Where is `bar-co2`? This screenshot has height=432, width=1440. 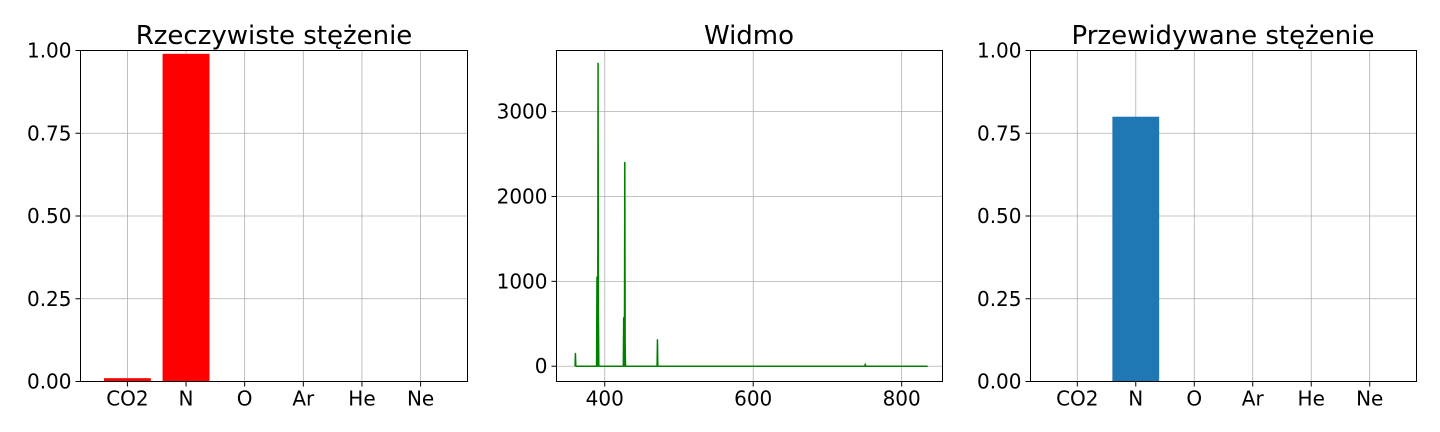 bar-co2 is located at coordinates (127, 380).